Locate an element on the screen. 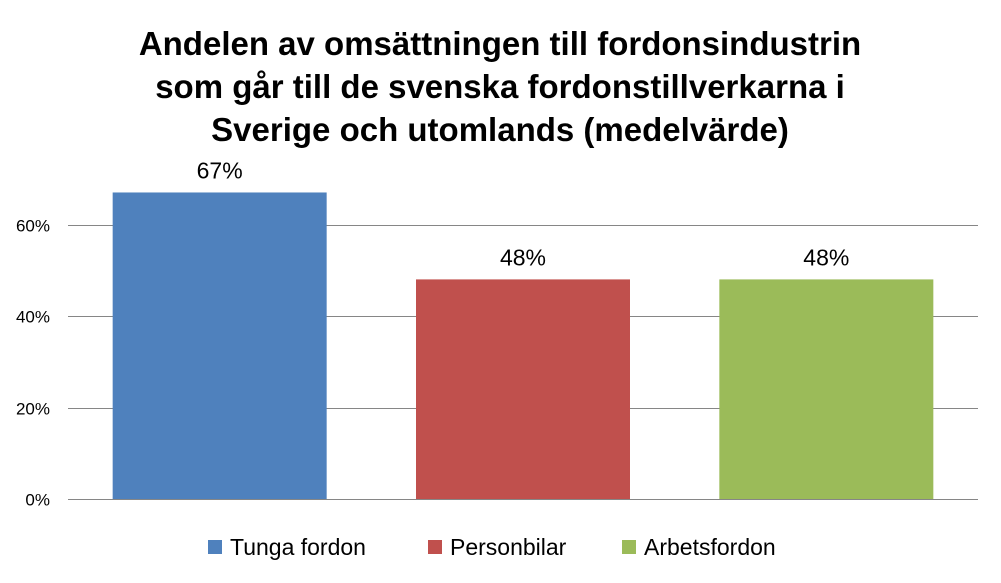 The height and width of the screenshot is (583, 1001). y-tick-label: 40% is located at coordinates (33, 317).